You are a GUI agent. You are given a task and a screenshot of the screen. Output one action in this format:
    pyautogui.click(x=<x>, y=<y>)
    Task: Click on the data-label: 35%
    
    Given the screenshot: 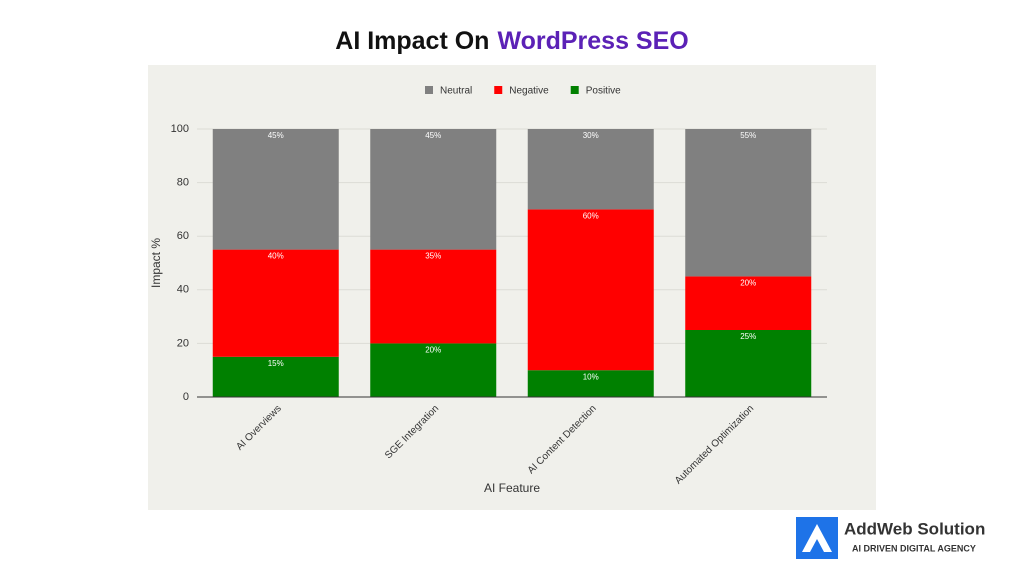 What is the action you would take?
    pyautogui.click(x=433, y=256)
    